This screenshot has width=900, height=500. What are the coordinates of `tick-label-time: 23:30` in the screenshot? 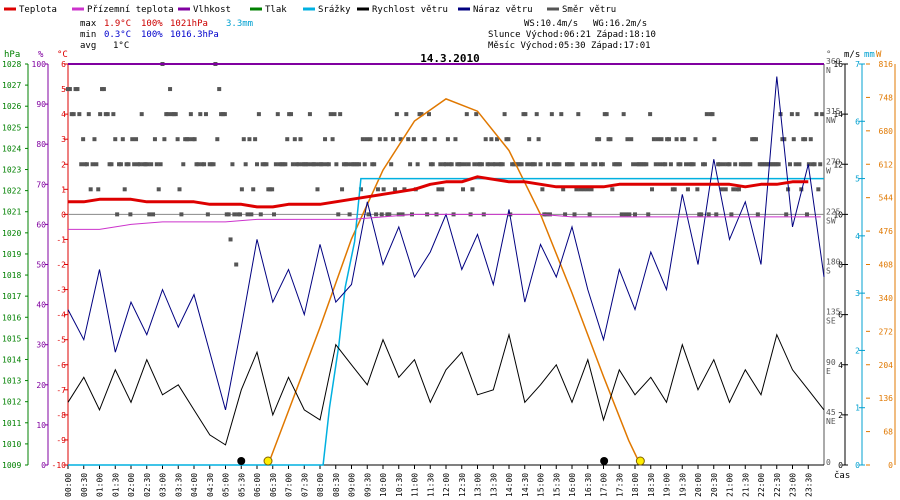 It's located at (808, 485).